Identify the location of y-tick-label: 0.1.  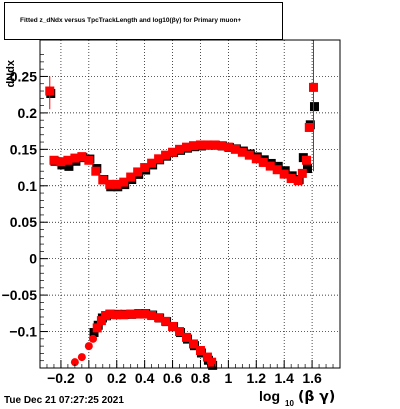
(28, 186).